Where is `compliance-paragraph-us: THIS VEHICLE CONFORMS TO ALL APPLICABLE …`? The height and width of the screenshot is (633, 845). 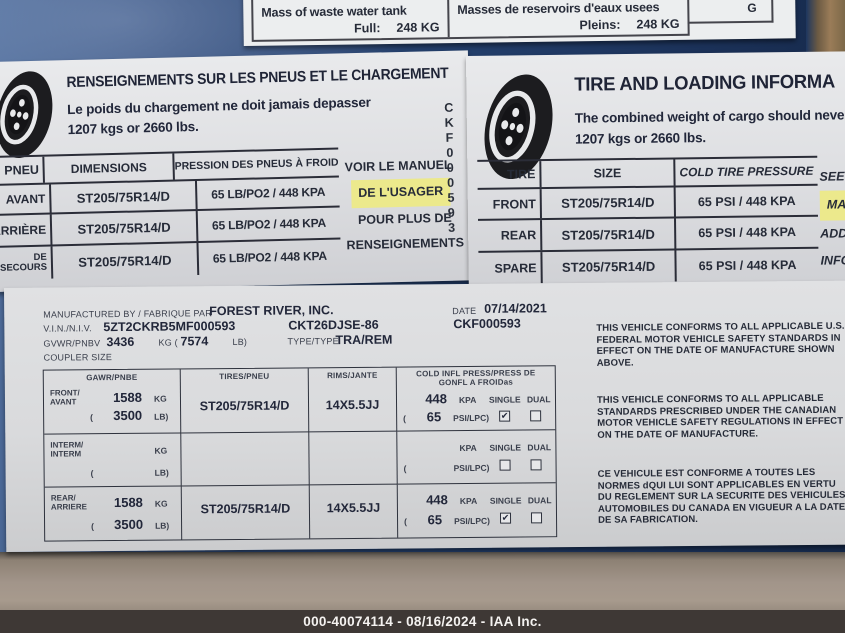
compliance-paragraph-us: THIS VEHICLE CONFORMS TO ALL APPLICABLE … is located at coordinates (720, 344).